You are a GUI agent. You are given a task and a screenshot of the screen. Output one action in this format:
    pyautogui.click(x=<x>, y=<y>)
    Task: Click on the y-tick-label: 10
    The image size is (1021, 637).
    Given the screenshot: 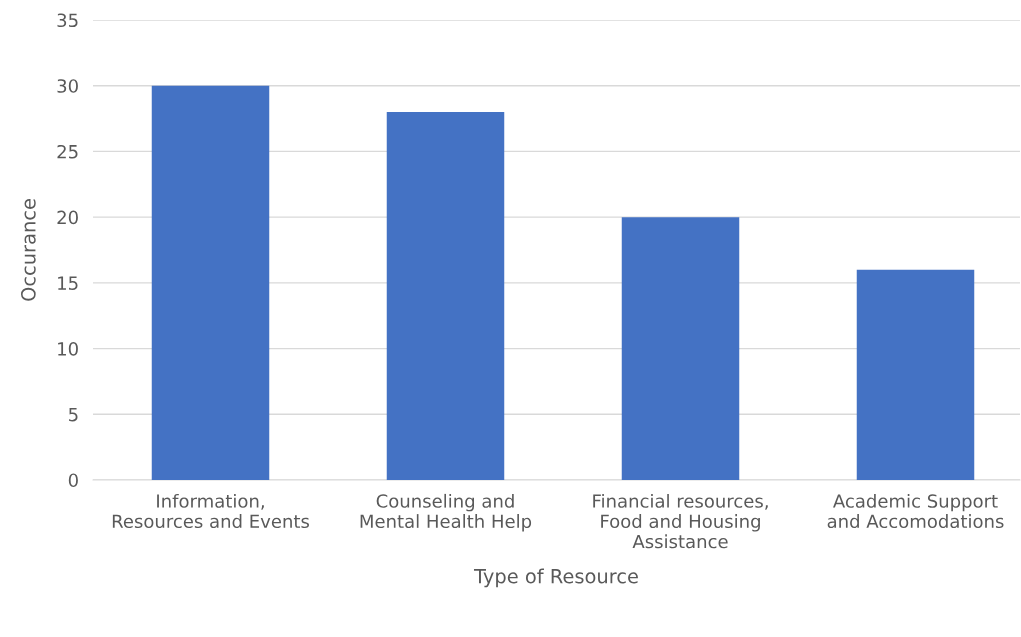 What is the action you would take?
    pyautogui.click(x=68, y=349)
    